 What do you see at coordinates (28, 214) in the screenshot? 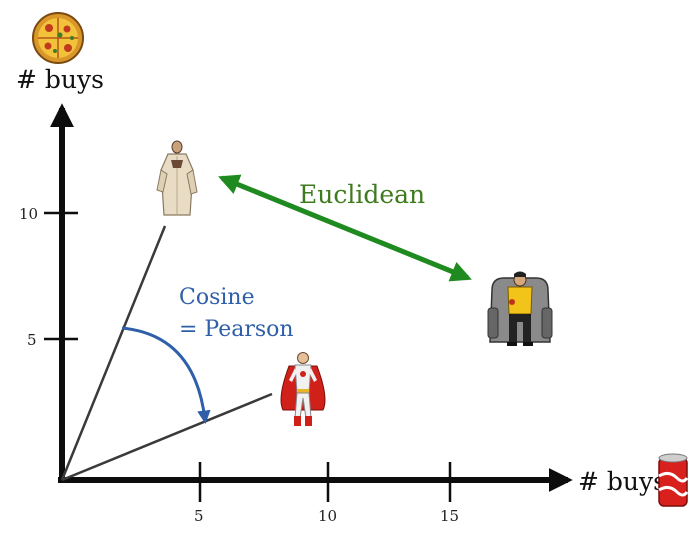
I see `y-tick-label-10: 10` at bounding box center [28, 214].